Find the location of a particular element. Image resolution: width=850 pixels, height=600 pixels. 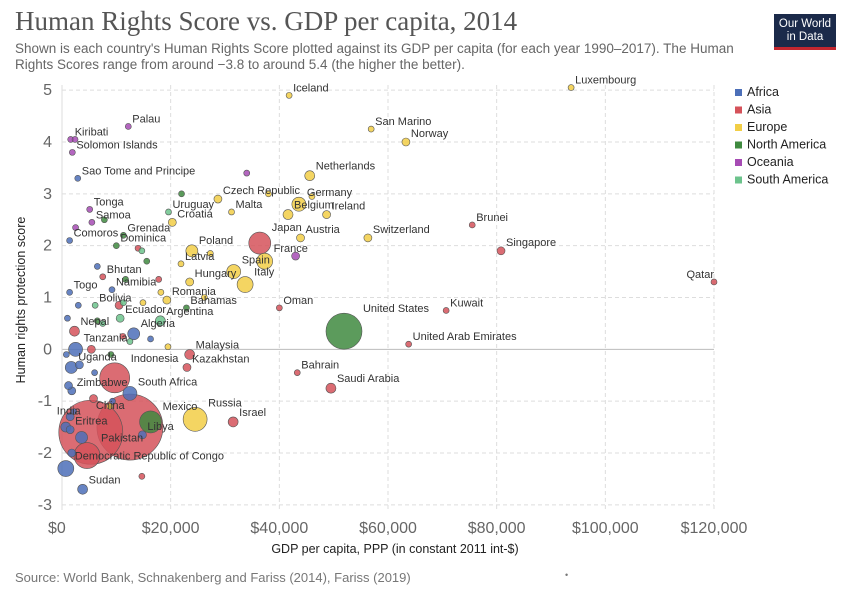

legend-item: Europe is located at coordinates (767, 127).